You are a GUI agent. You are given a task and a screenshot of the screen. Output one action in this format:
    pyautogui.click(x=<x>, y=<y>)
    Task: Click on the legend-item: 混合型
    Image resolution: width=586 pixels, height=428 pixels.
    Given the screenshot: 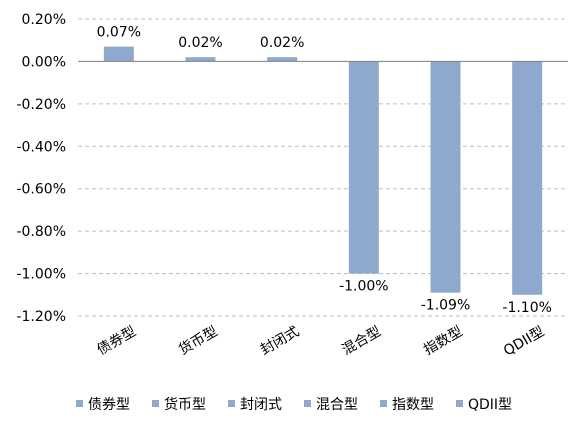 What is the action you would take?
    pyautogui.click(x=331, y=405)
    